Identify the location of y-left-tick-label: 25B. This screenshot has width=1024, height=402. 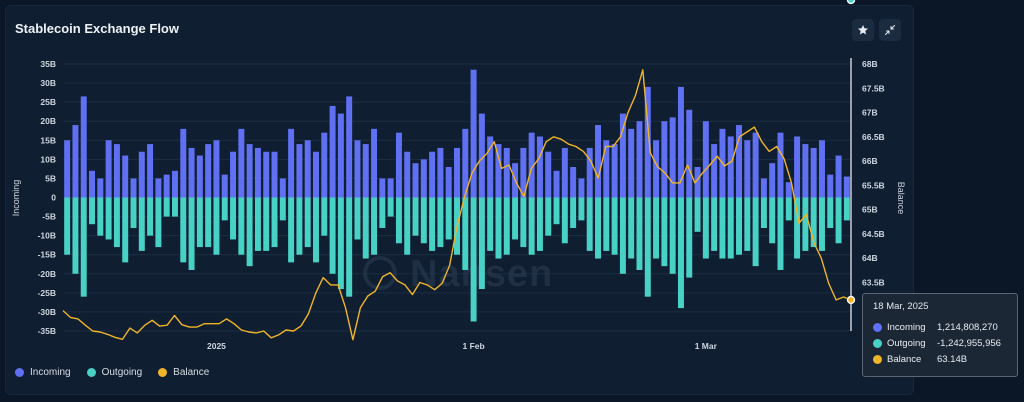
(48, 102).